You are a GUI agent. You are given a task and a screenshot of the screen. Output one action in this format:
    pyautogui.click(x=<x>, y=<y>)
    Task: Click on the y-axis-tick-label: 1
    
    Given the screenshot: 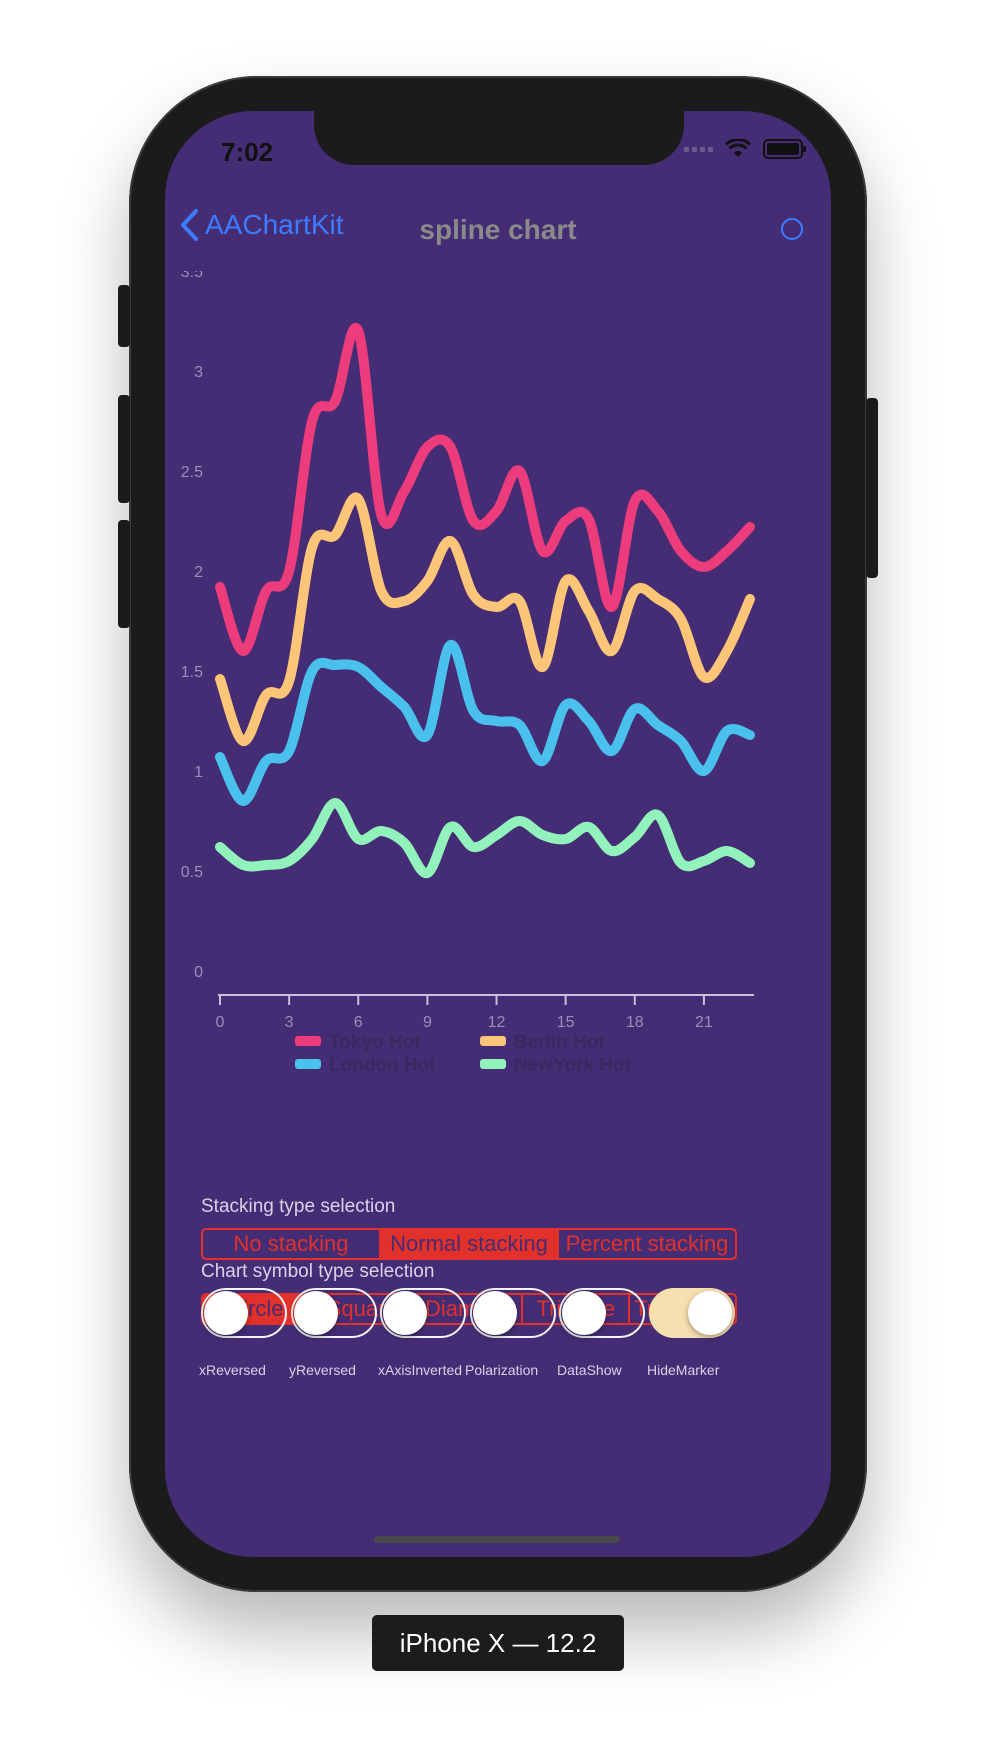 What is the action you would take?
    pyautogui.click(x=198, y=772)
    